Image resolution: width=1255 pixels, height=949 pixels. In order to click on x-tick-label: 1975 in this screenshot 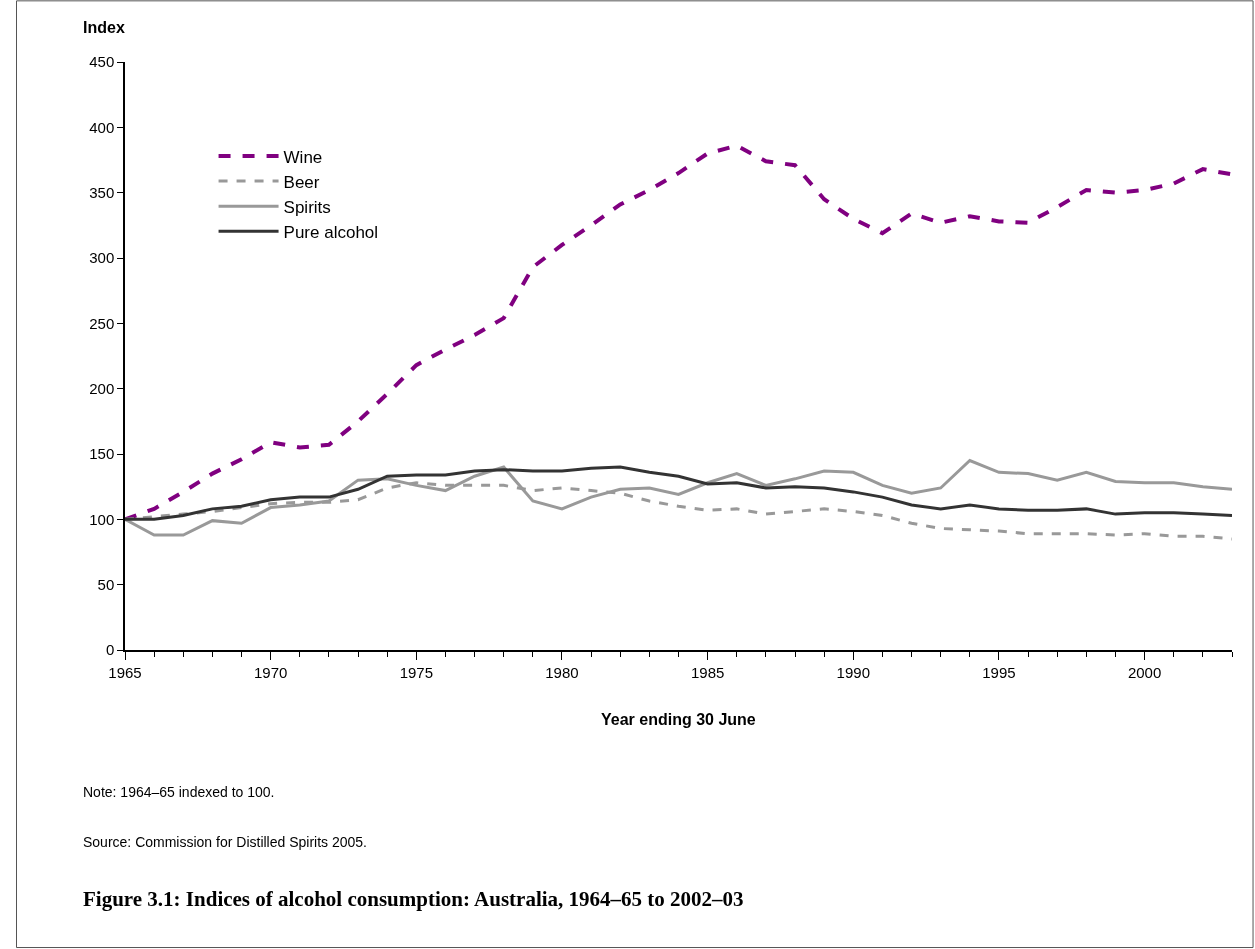, I will do `click(416, 672)`.